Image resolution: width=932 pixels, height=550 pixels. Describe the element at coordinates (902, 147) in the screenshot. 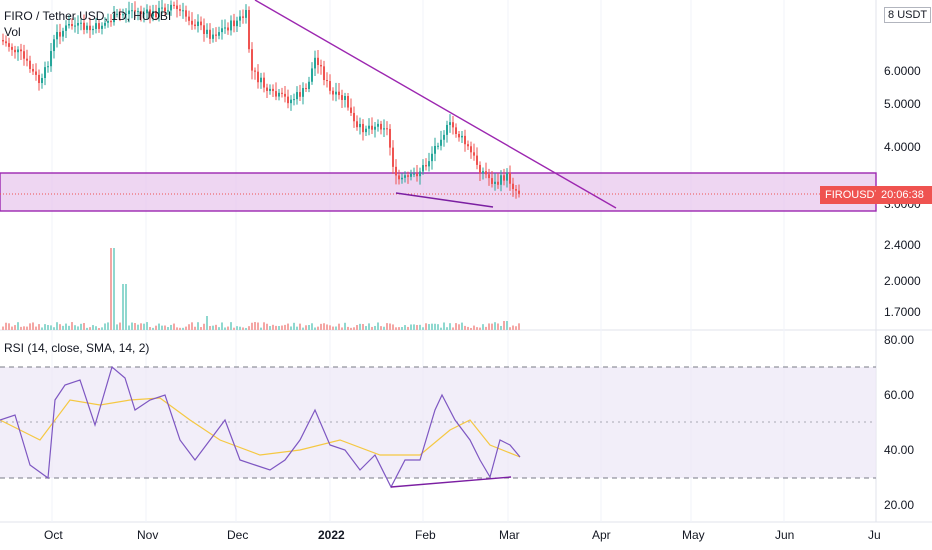

I see `price-tick: 4.0000` at that location.